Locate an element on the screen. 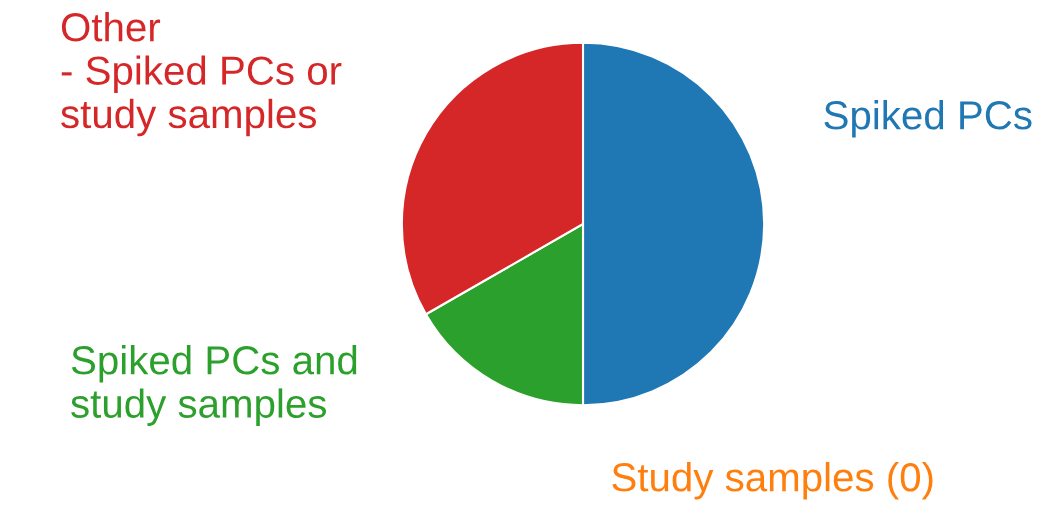 The height and width of the screenshot is (513, 1039). slice-label: Other - Spiked PCs or study samples is located at coordinates (201, 74).